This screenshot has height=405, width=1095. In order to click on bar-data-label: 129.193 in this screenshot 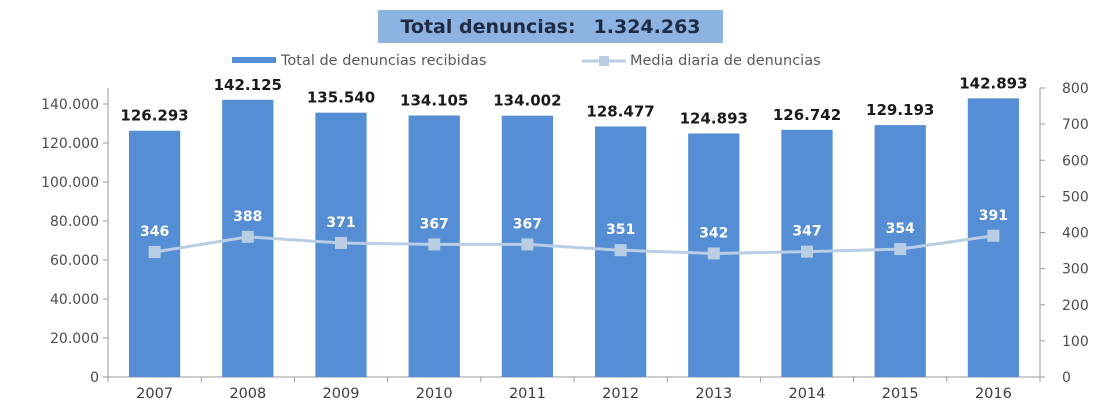, I will do `click(900, 110)`.